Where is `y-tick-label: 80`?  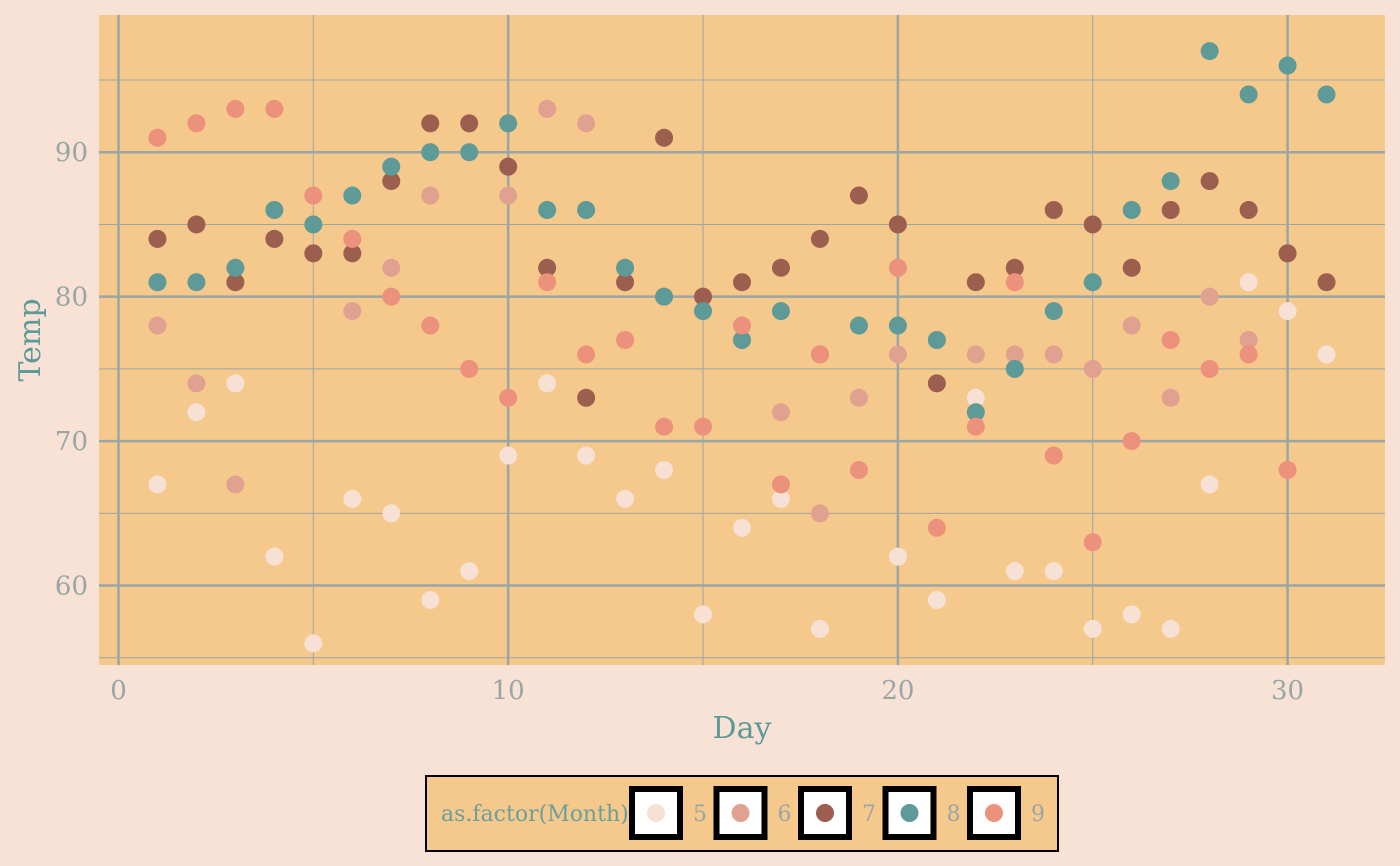 y-tick-label: 80 is located at coordinates (71, 298).